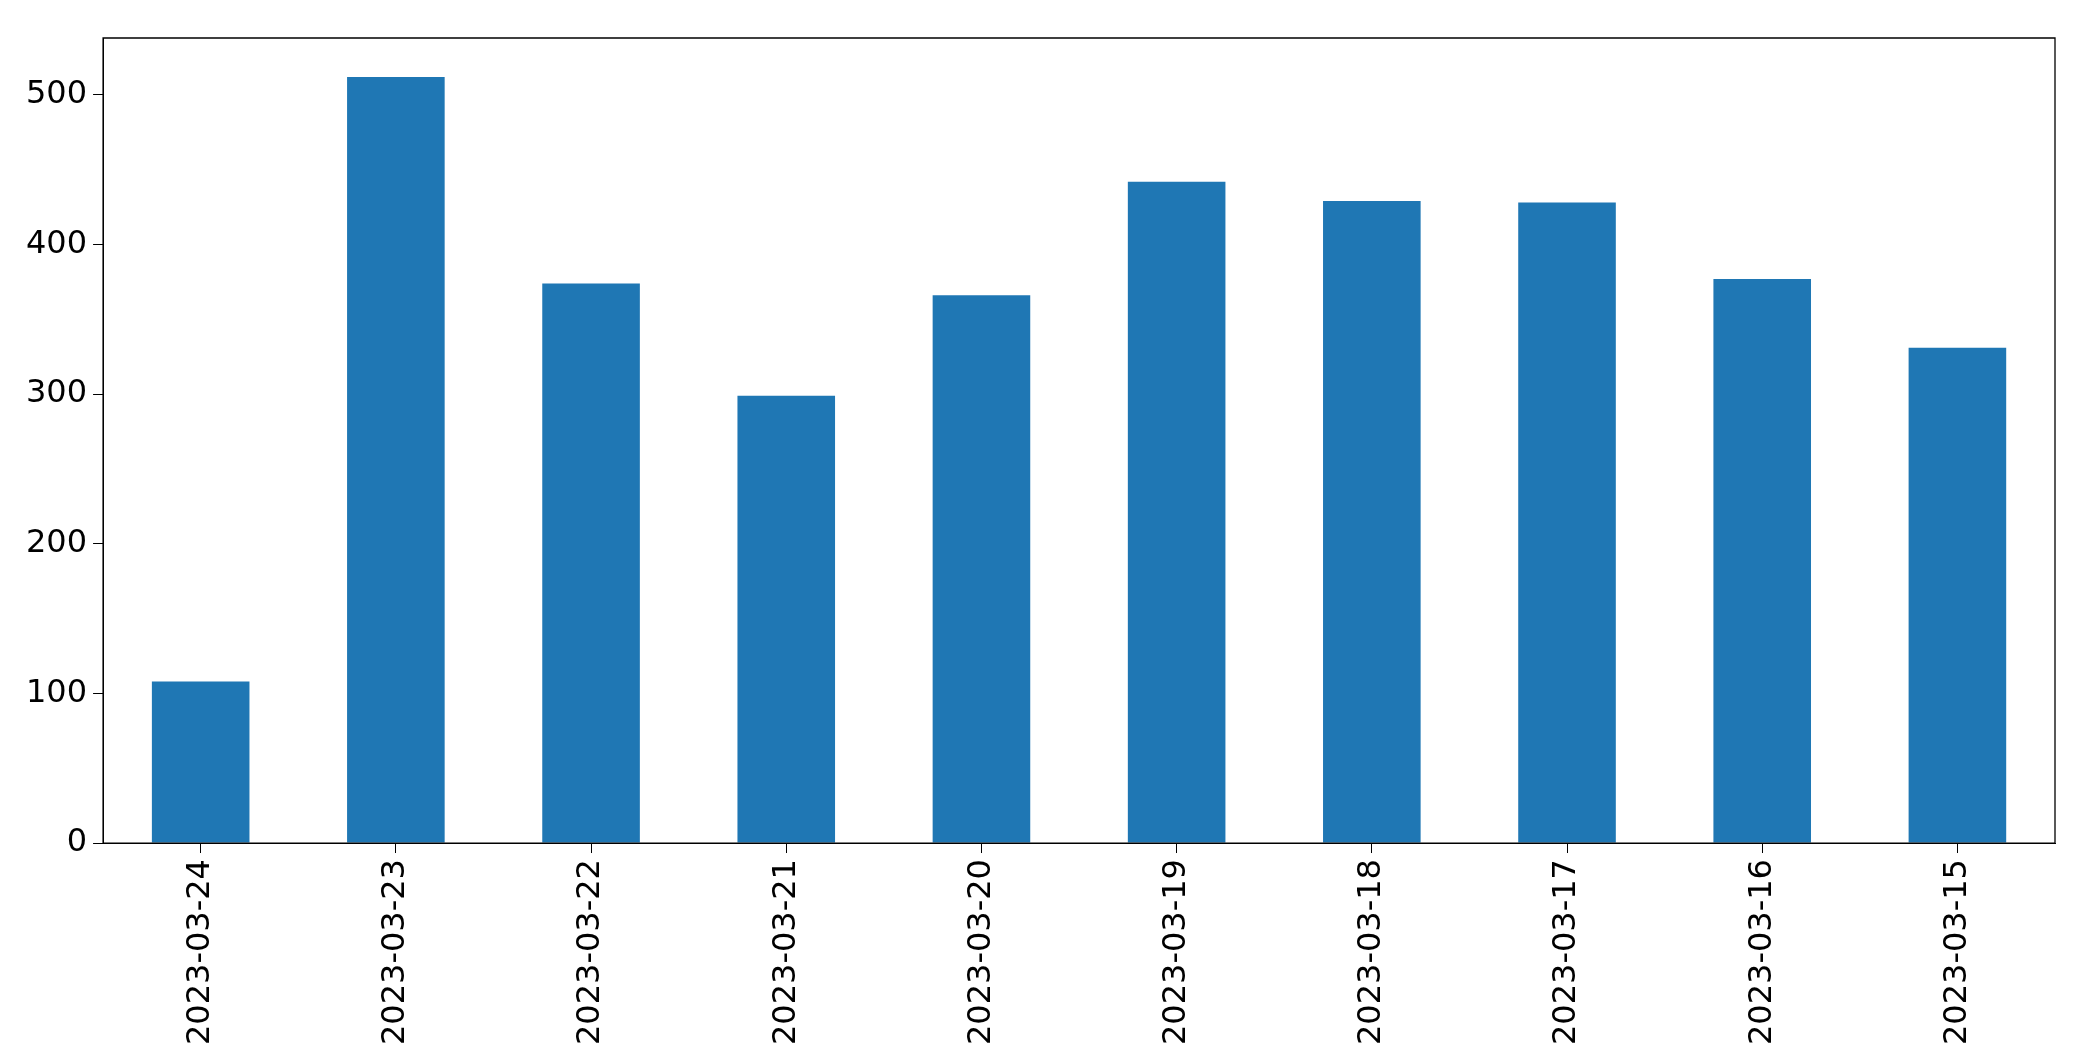 The height and width of the screenshot is (1061, 2093). What do you see at coordinates (57, 690) in the screenshot?
I see `y-tick-label: 100` at bounding box center [57, 690].